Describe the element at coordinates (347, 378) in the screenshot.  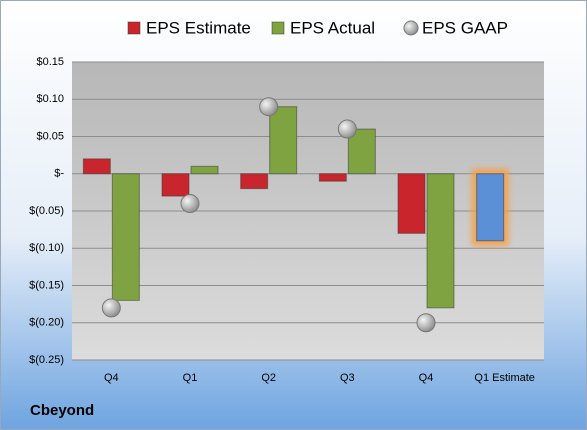
I see `x-tick-label: Q3` at that location.